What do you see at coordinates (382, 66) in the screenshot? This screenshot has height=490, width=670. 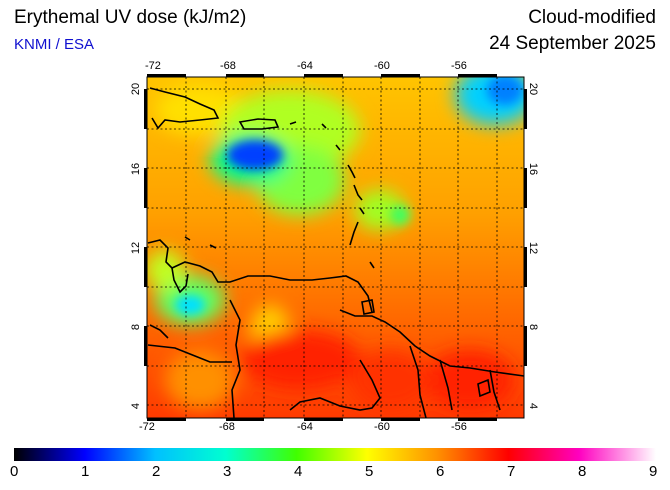 I see `lon-tick-top: -60` at bounding box center [382, 66].